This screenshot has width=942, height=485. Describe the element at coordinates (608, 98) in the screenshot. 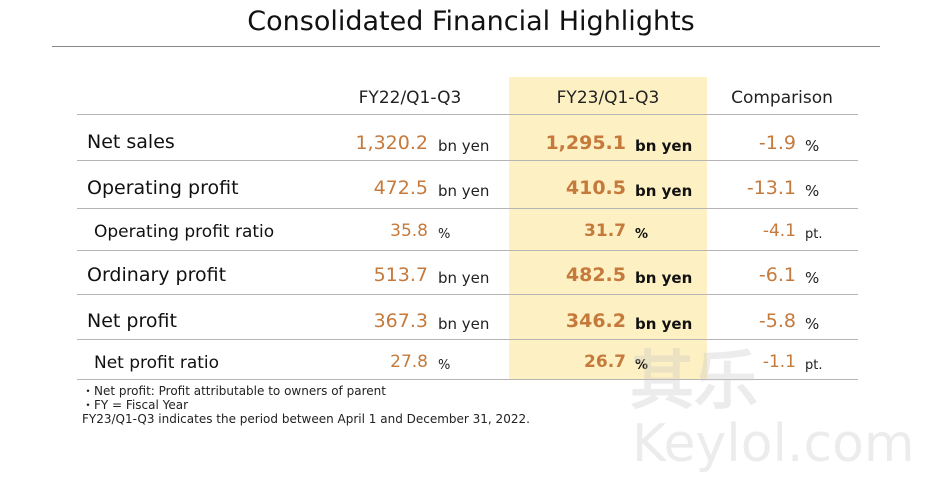

I see `column-header-curr: FY23/Q1-Q3` at that location.